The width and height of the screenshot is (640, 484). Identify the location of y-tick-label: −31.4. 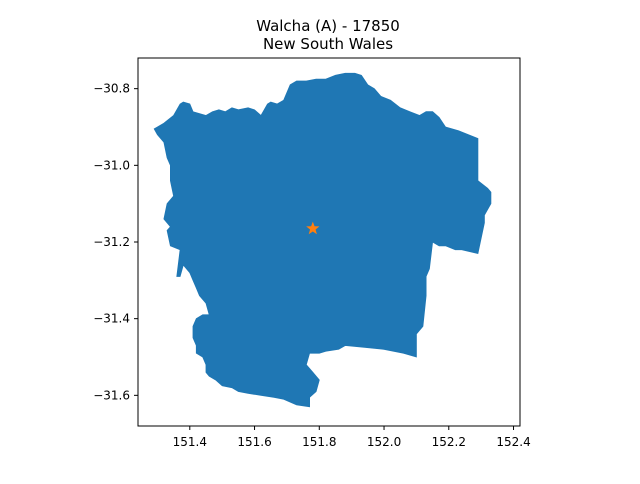
(111, 319).